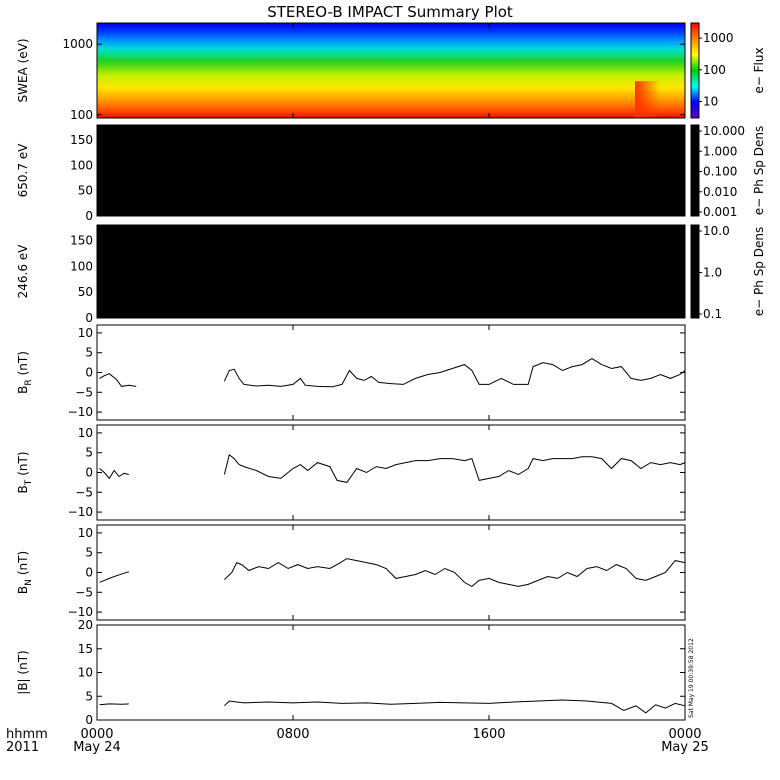 This screenshot has width=780, height=780. I want to click on panel-swea: 1000 100 SWEA (eV) 1000 100 10 e− Flux, so click(391, 72).